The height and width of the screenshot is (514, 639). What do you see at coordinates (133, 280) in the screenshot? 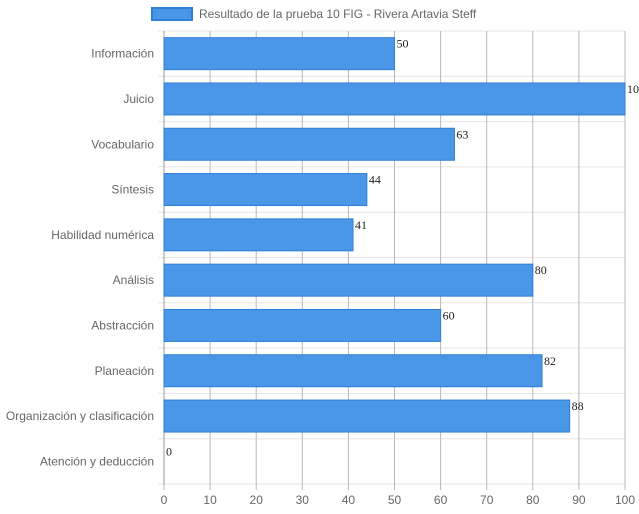
I see `category-label: Análisis` at bounding box center [133, 280].